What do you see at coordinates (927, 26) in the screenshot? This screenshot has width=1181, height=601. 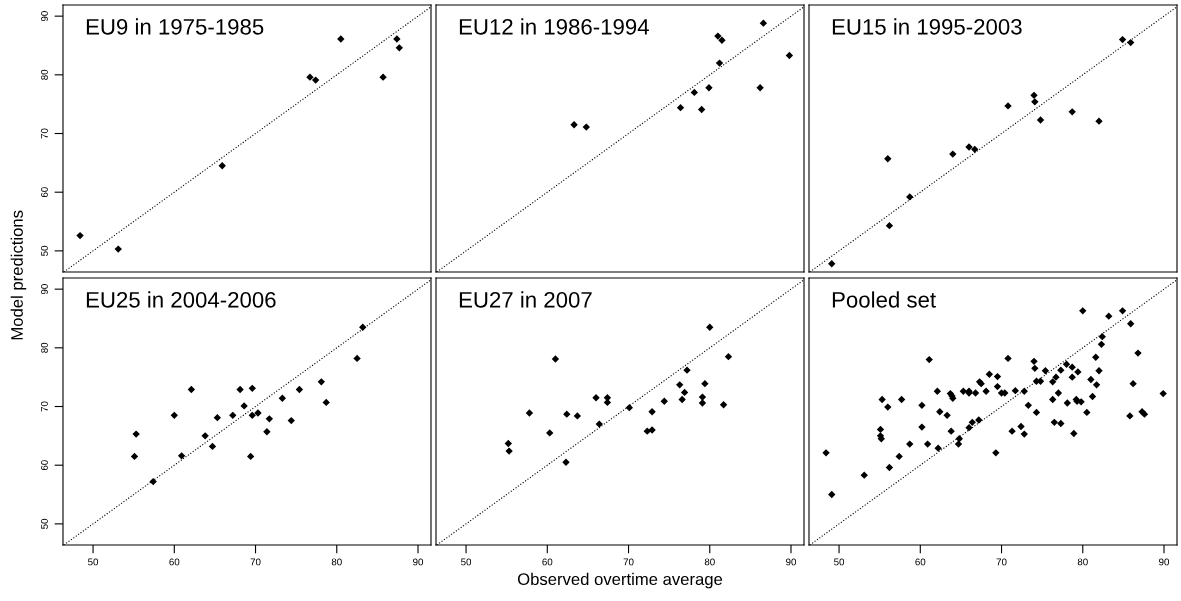 I see `chart-title: EU15 in 1995-2003` at bounding box center [927, 26].